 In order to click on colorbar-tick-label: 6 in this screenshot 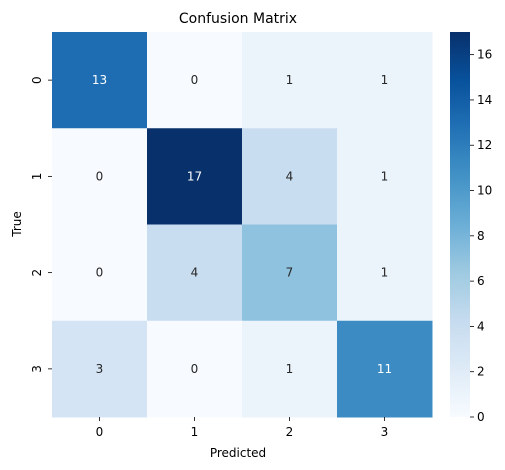, I will do `click(481, 281)`.